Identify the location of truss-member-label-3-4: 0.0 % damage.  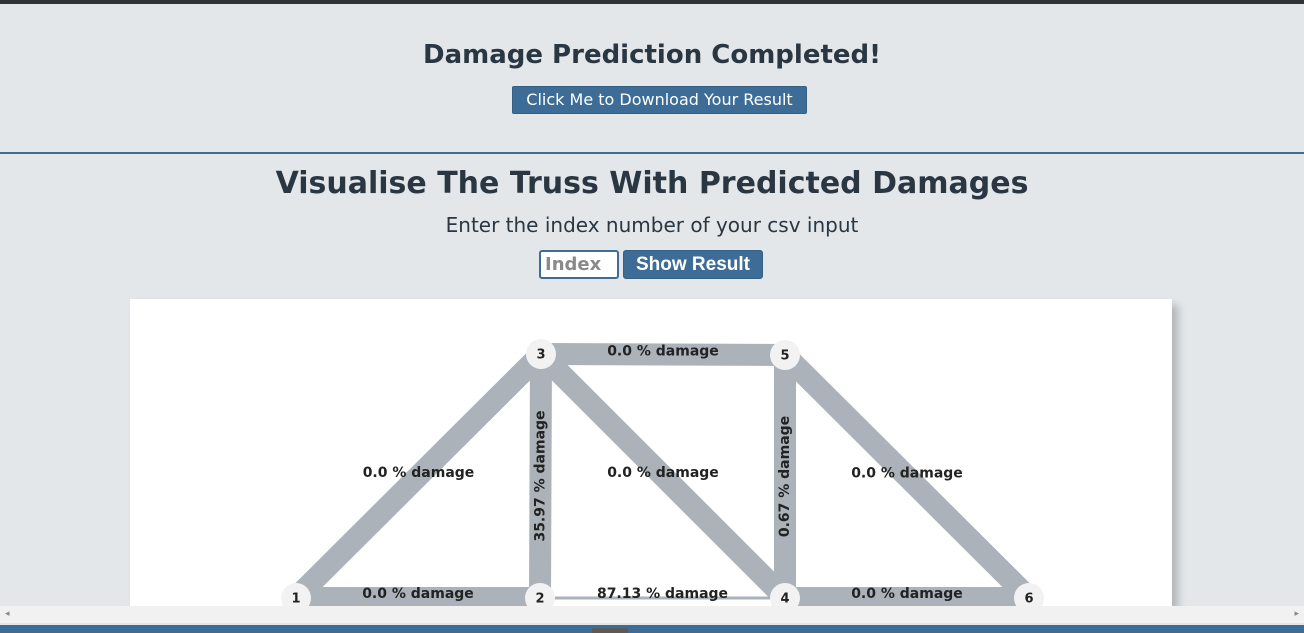
(663, 473).